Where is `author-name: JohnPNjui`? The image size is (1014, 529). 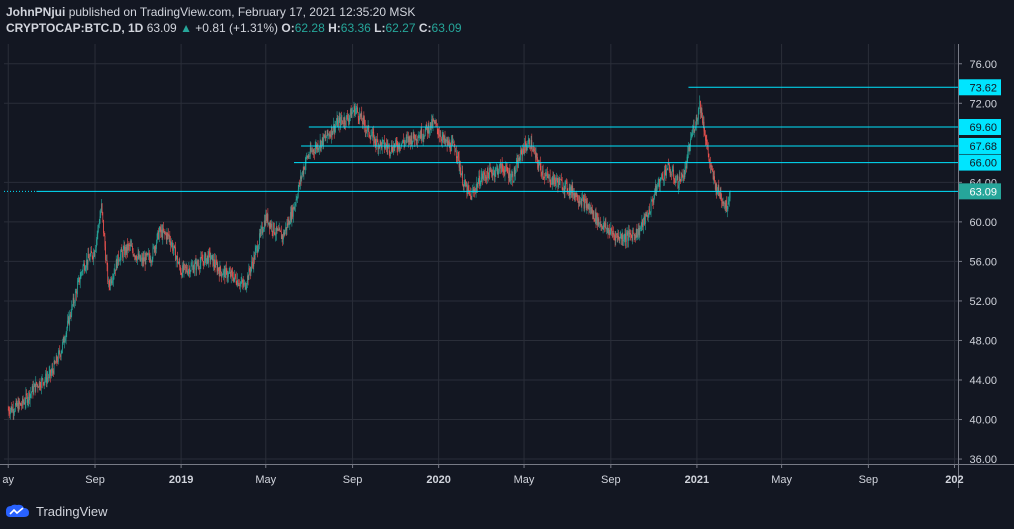 author-name: JohnPNjui is located at coordinates (36, 12).